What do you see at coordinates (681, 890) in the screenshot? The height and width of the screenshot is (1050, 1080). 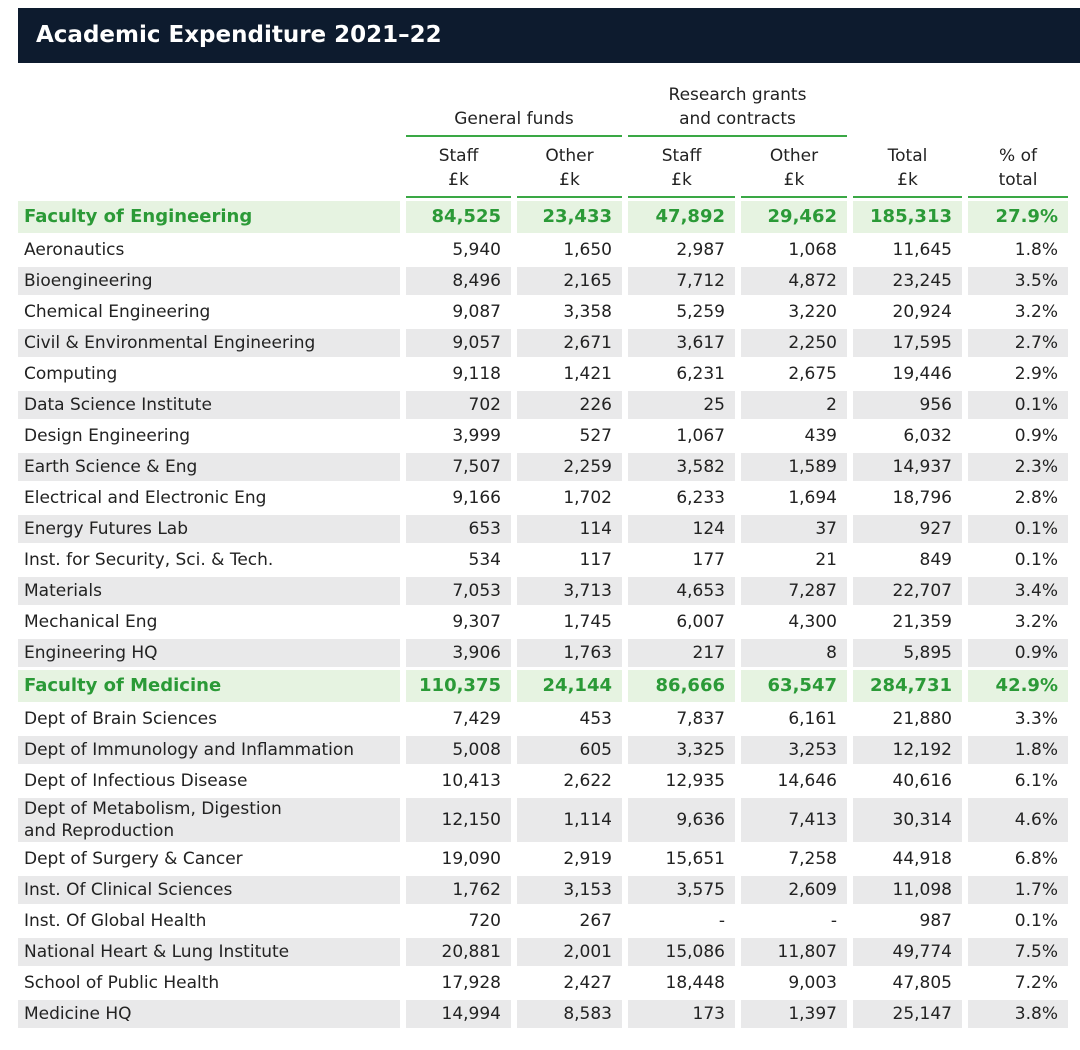 I see `cell-value: 3,575` at bounding box center [681, 890].